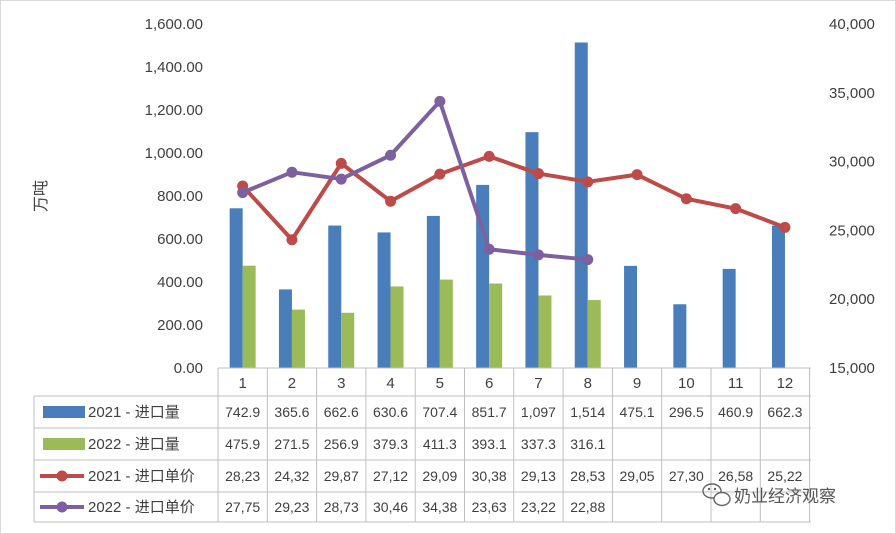 The width and height of the screenshot is (896, 534). What do you see at coordinates (852, 299) in the screenshot?
I see `y-right-tick-label: 20,000` at bounding box center [852, 299].